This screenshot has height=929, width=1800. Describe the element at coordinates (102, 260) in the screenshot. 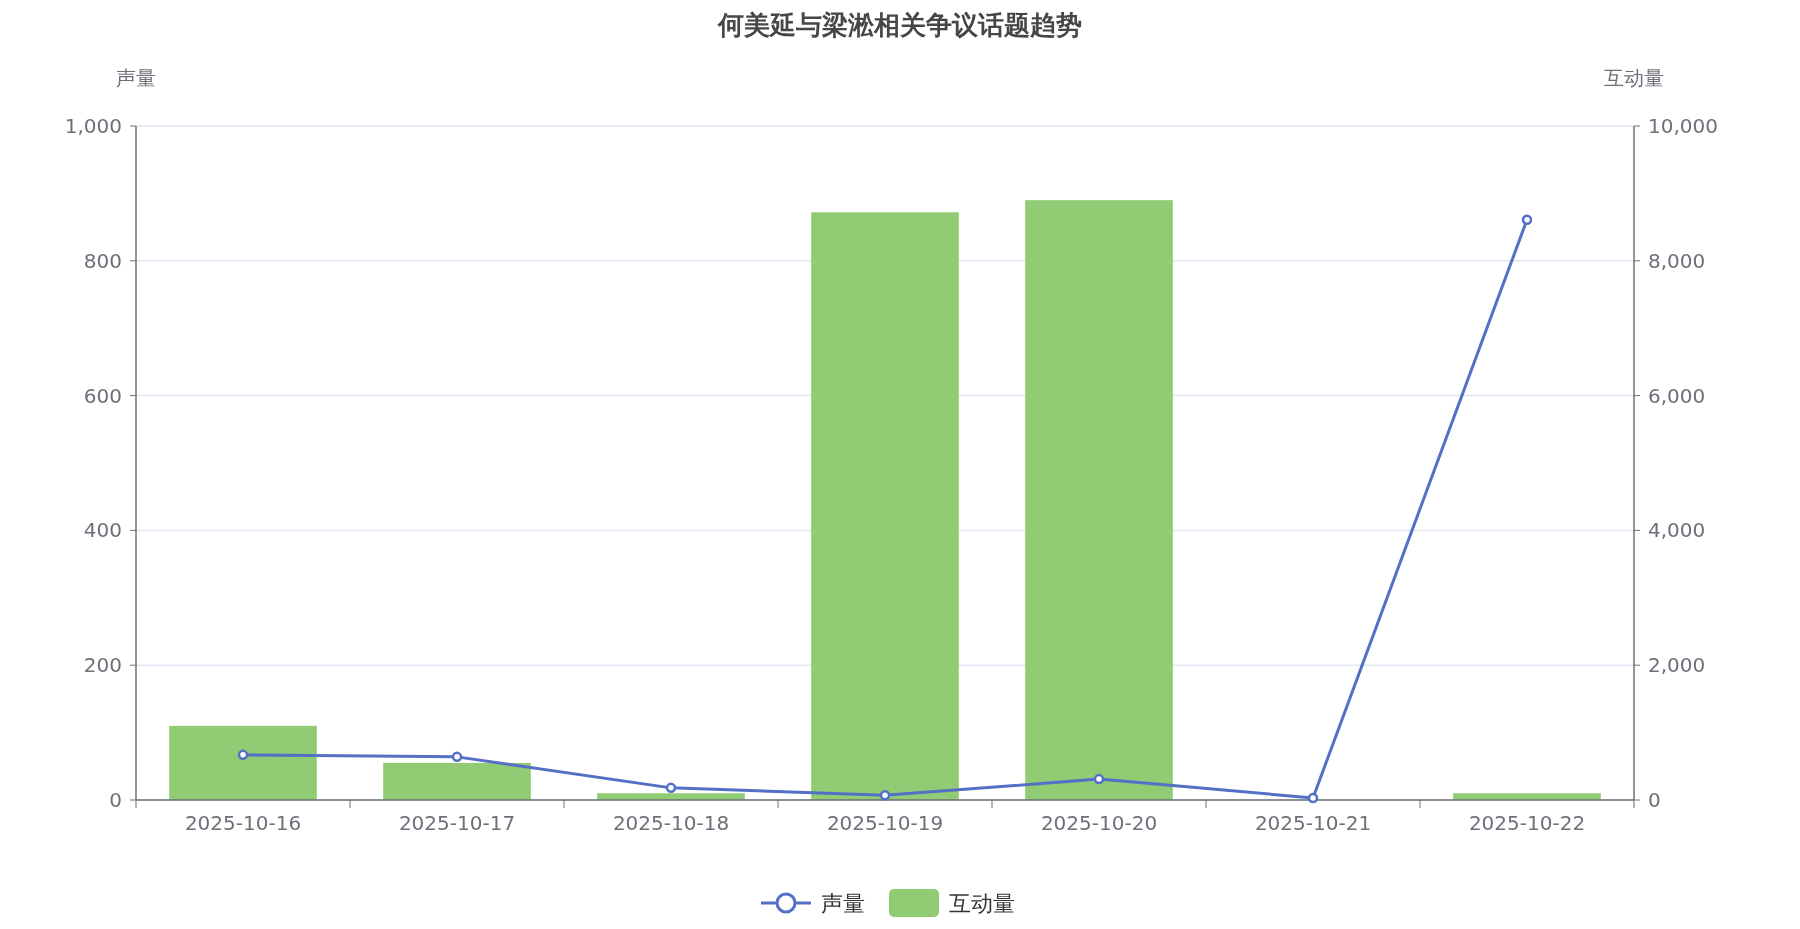

I see `y-tick-label: 800` at that location.